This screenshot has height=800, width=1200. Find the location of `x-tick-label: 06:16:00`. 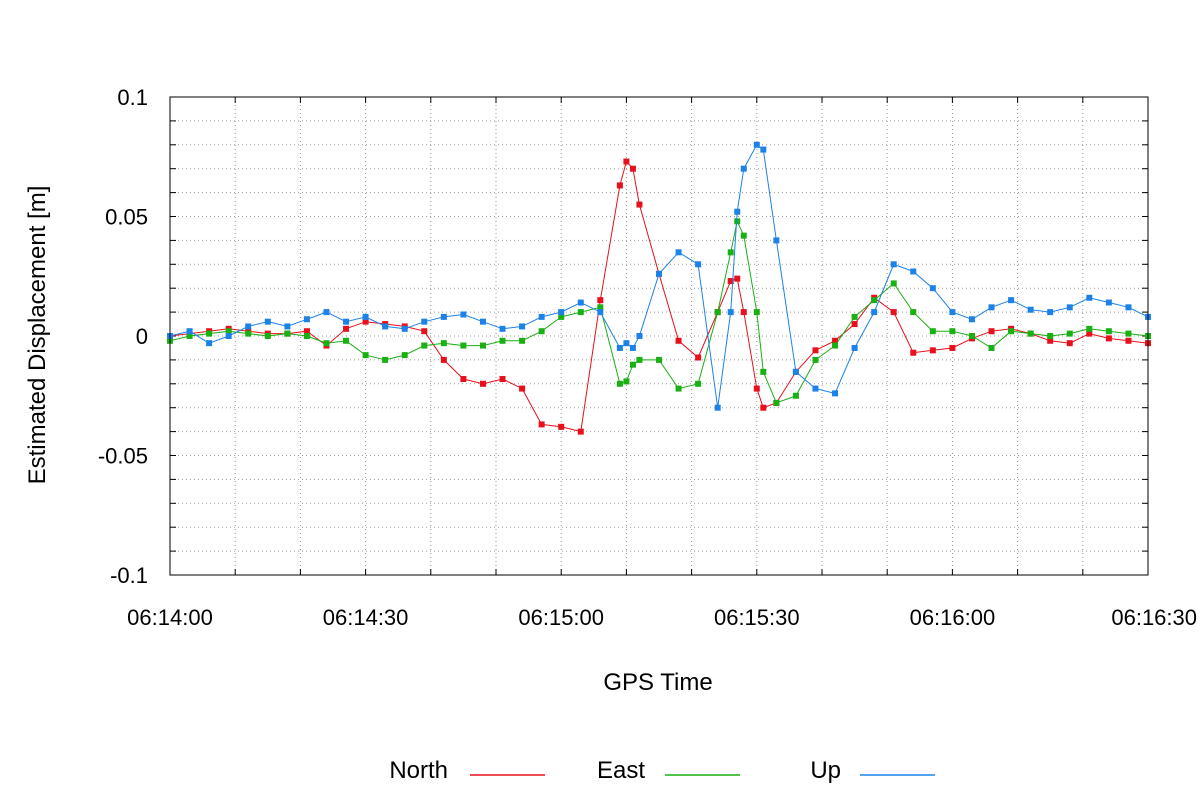

x-tick-label: 06:16:00 is located at coordinates (953, 617).